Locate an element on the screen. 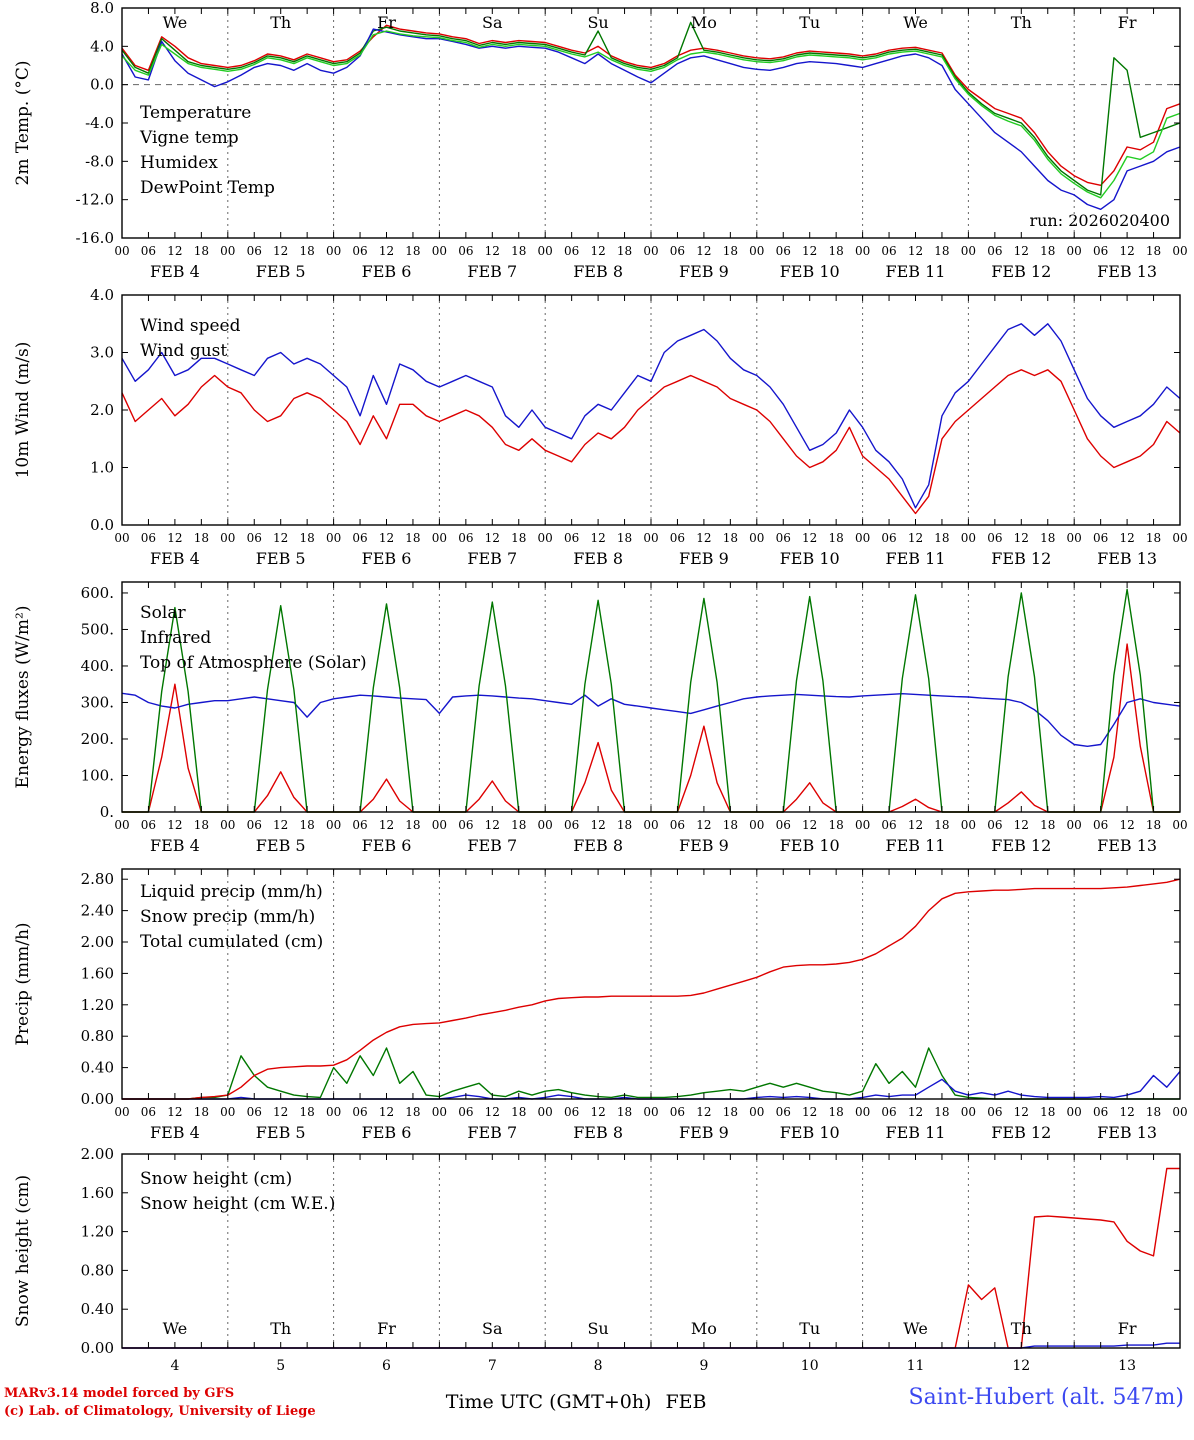  y-tick-label: 2.40 is located at coordinates (97, 911).